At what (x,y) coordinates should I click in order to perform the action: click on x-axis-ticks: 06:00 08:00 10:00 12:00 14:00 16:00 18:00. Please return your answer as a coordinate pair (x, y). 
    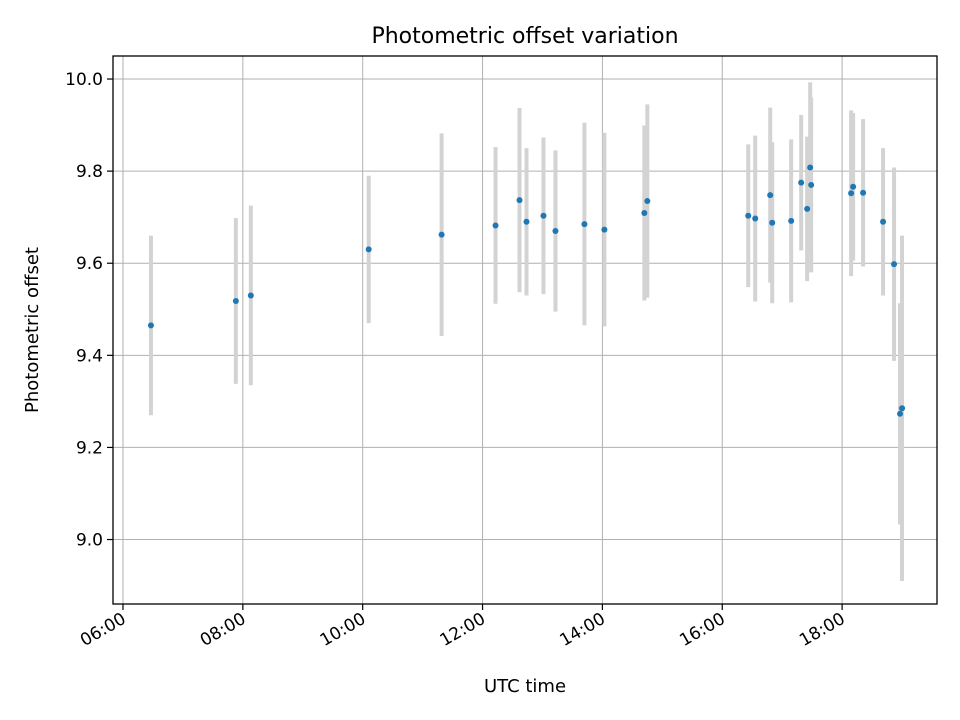
    Looking at the image, I should click on (463, 627).